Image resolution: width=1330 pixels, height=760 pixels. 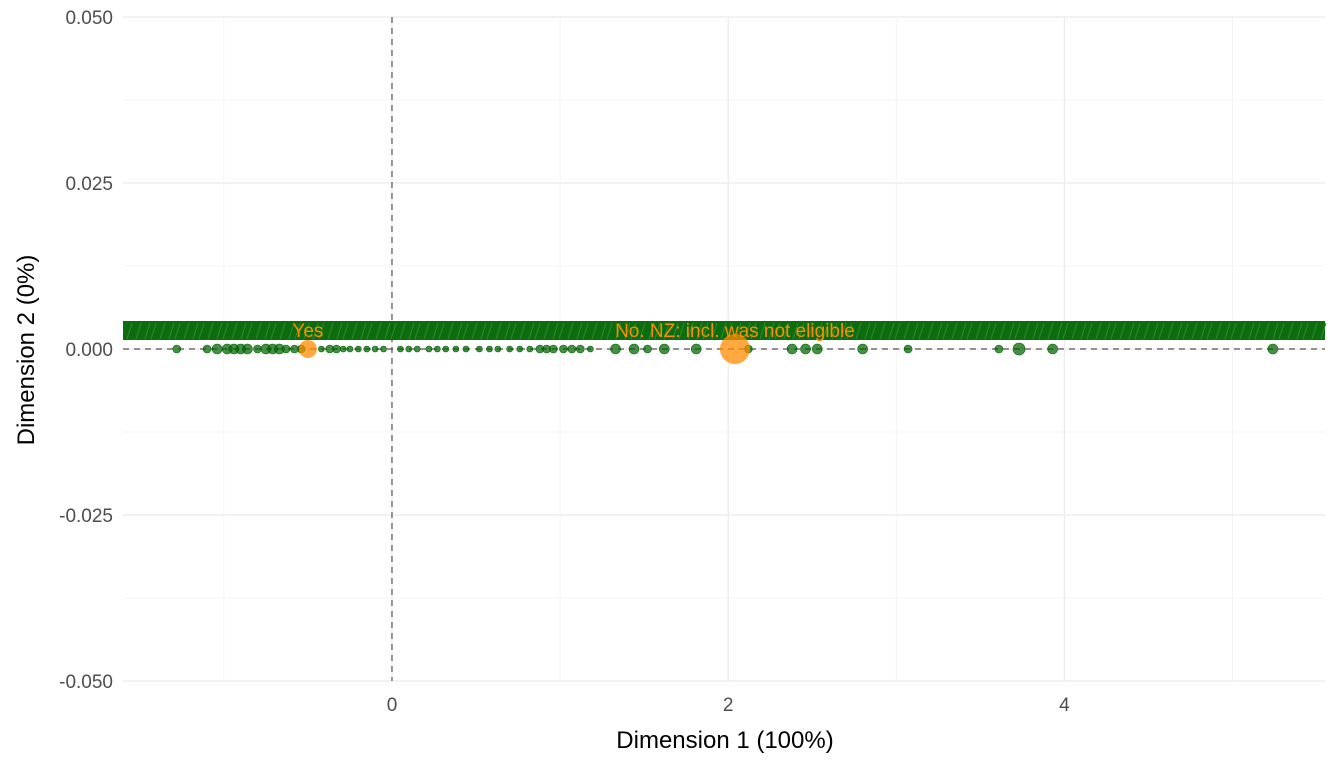 I want to click on y-axis-tick-labels: 0.050 0.025 0.000 -0.025 -0.050, so click(x=86, y=350).